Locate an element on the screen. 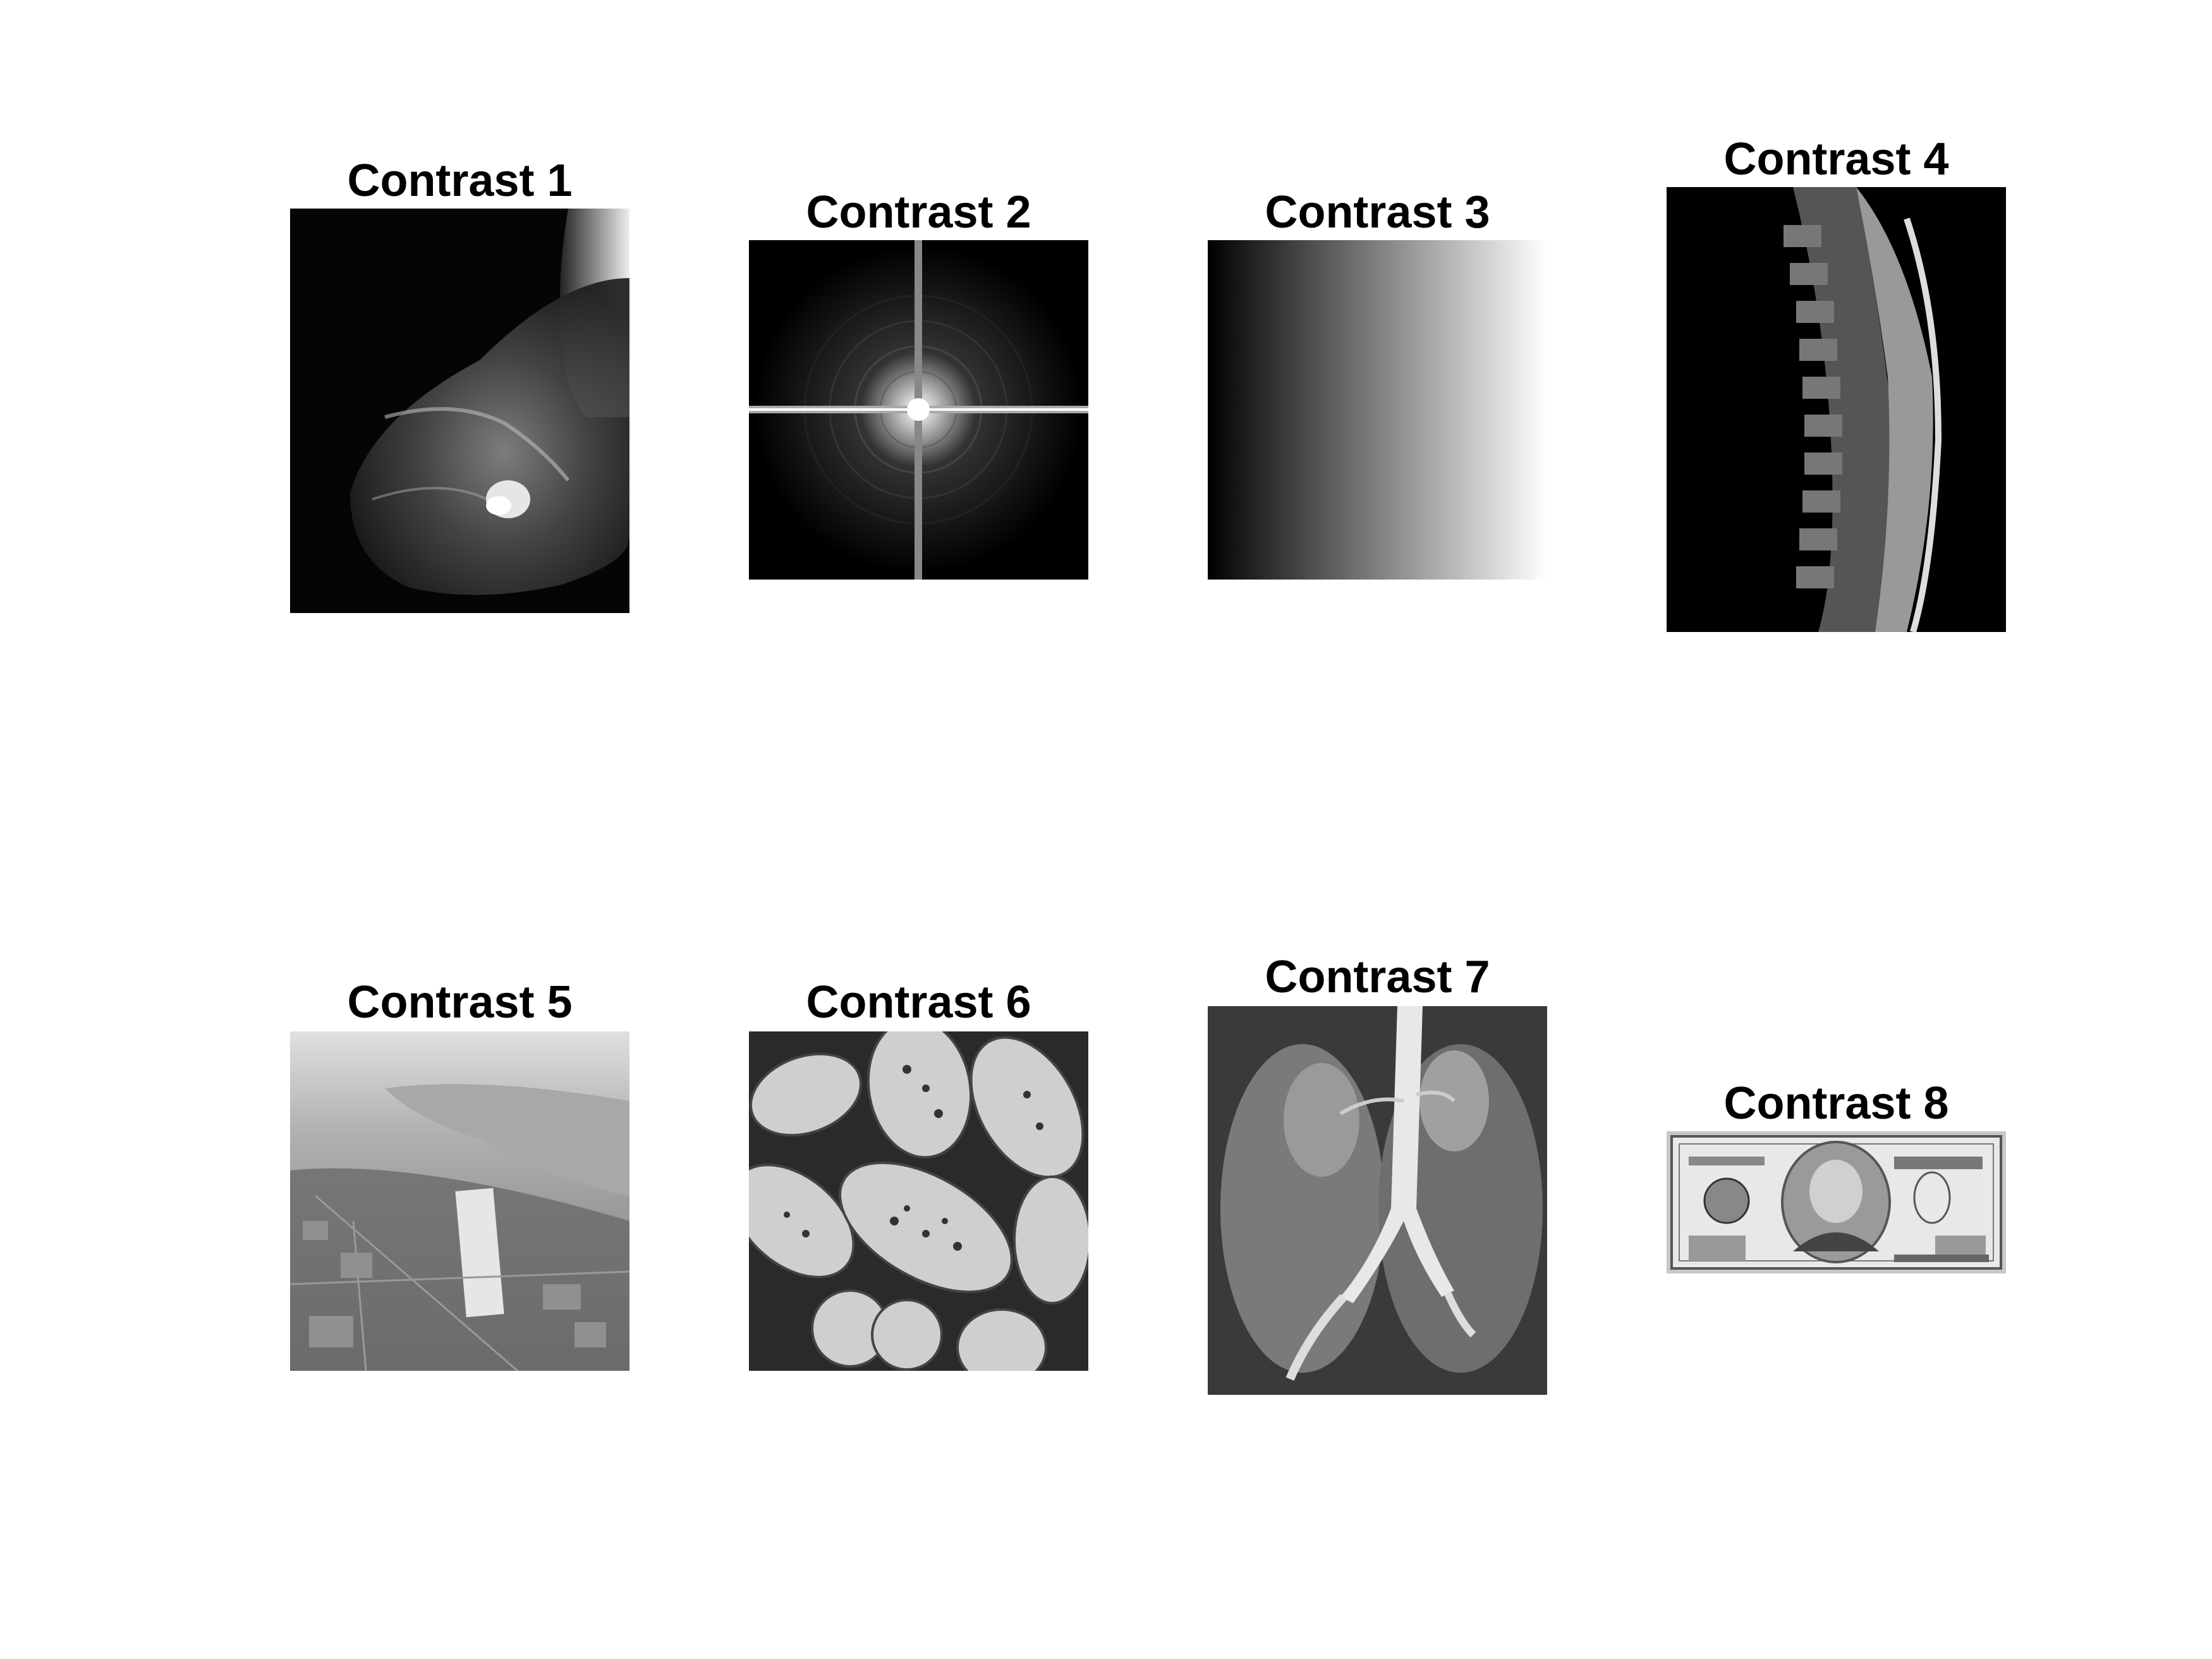 The image size is (2212, 1659). panel-title: Contrast 8 is located at coordinates (1836, 1103).